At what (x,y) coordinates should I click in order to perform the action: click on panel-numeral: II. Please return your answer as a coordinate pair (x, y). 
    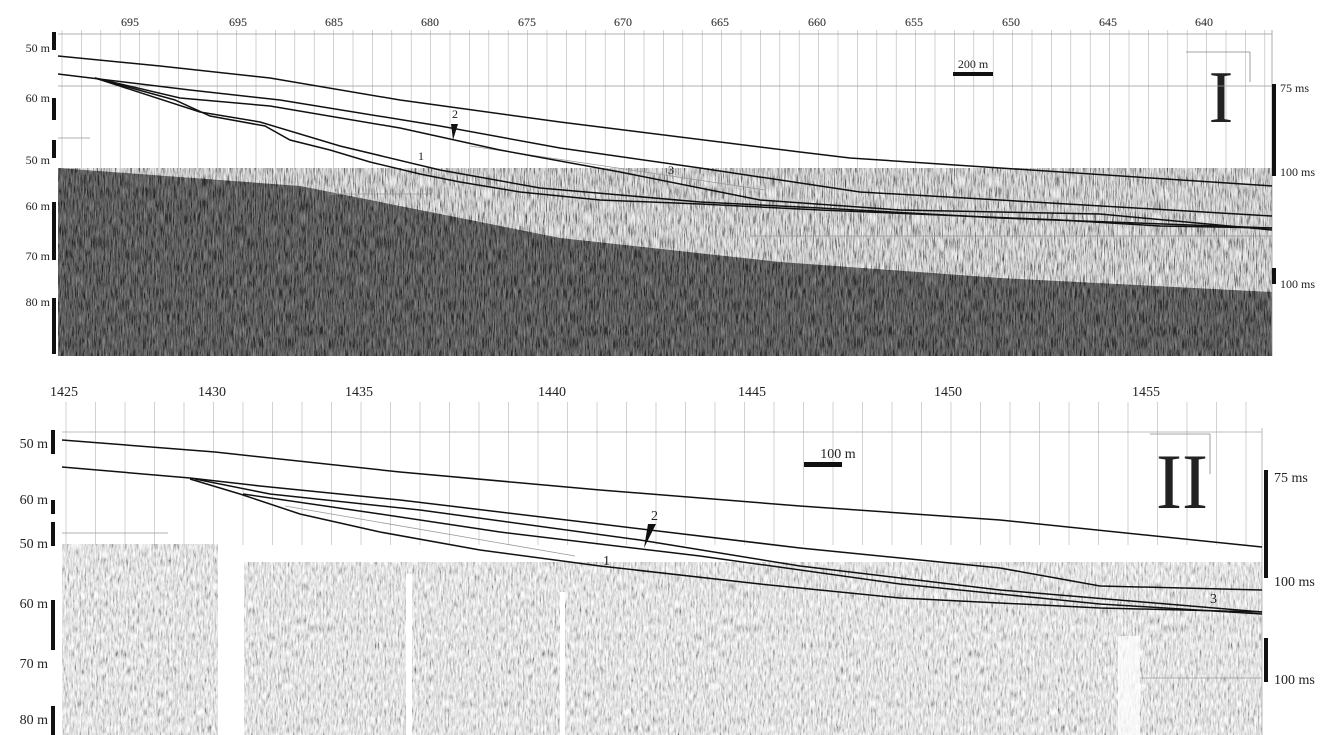
    Looking at the image, I should click on (1182, 481).